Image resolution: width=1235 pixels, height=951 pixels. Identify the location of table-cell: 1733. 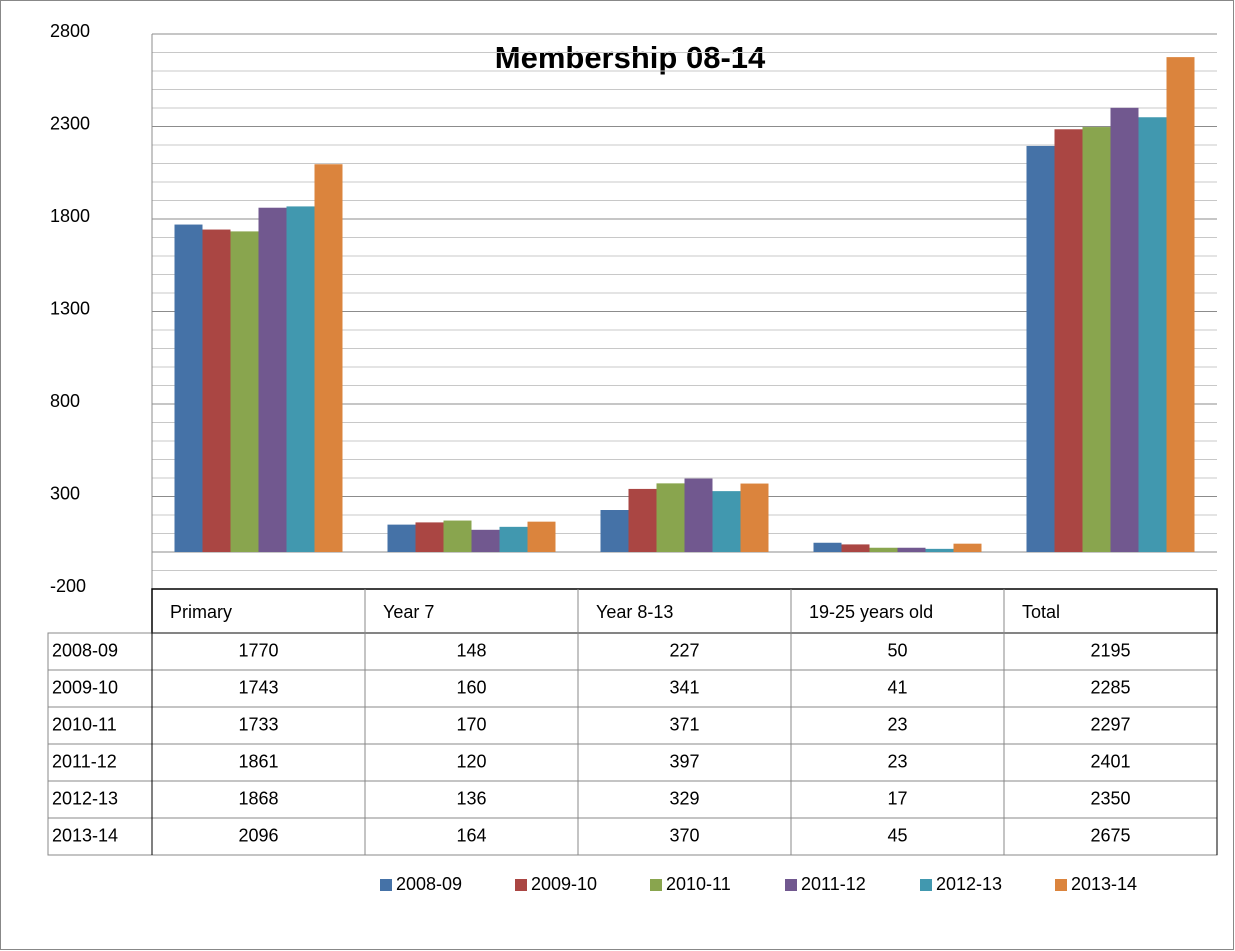
(258, 724).